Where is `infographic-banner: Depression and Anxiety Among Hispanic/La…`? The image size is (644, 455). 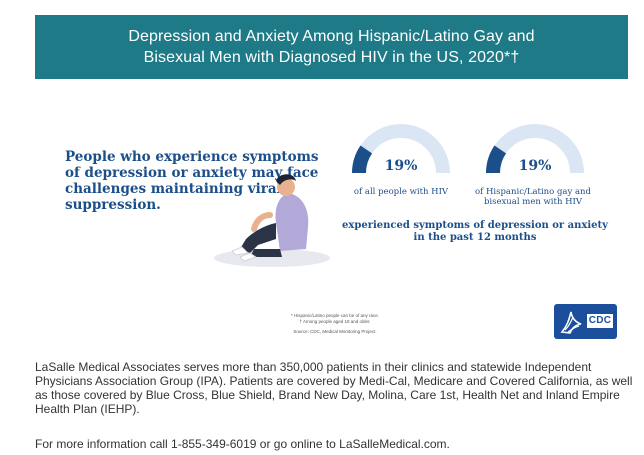 infographic-banner: Depression and Anxiety Among Hispanic/La… is located at coordinates (331, 47).